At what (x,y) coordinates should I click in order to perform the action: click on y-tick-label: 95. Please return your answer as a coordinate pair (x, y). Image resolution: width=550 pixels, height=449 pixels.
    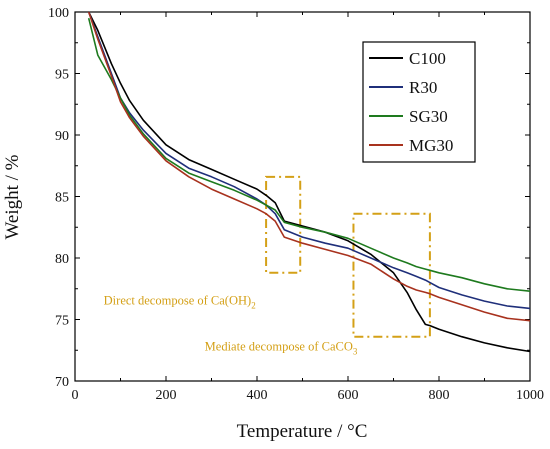
    Looking at the image, I should click on (62, 75).